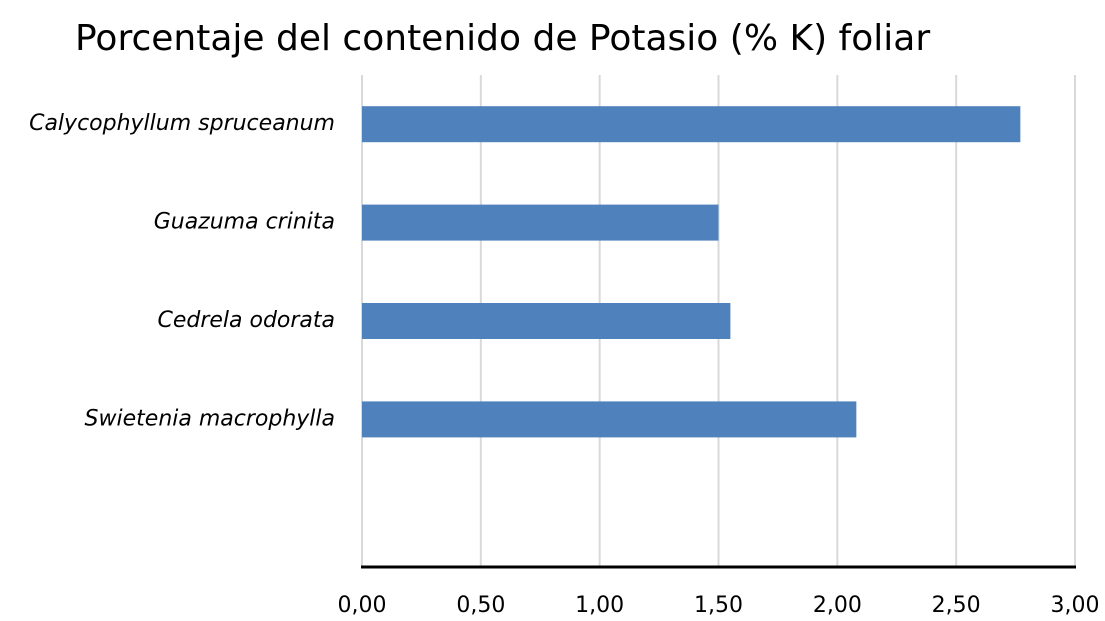 The image size is (1105, 621). I want to click on x-tick-label: 2,50, so click(956, 605).